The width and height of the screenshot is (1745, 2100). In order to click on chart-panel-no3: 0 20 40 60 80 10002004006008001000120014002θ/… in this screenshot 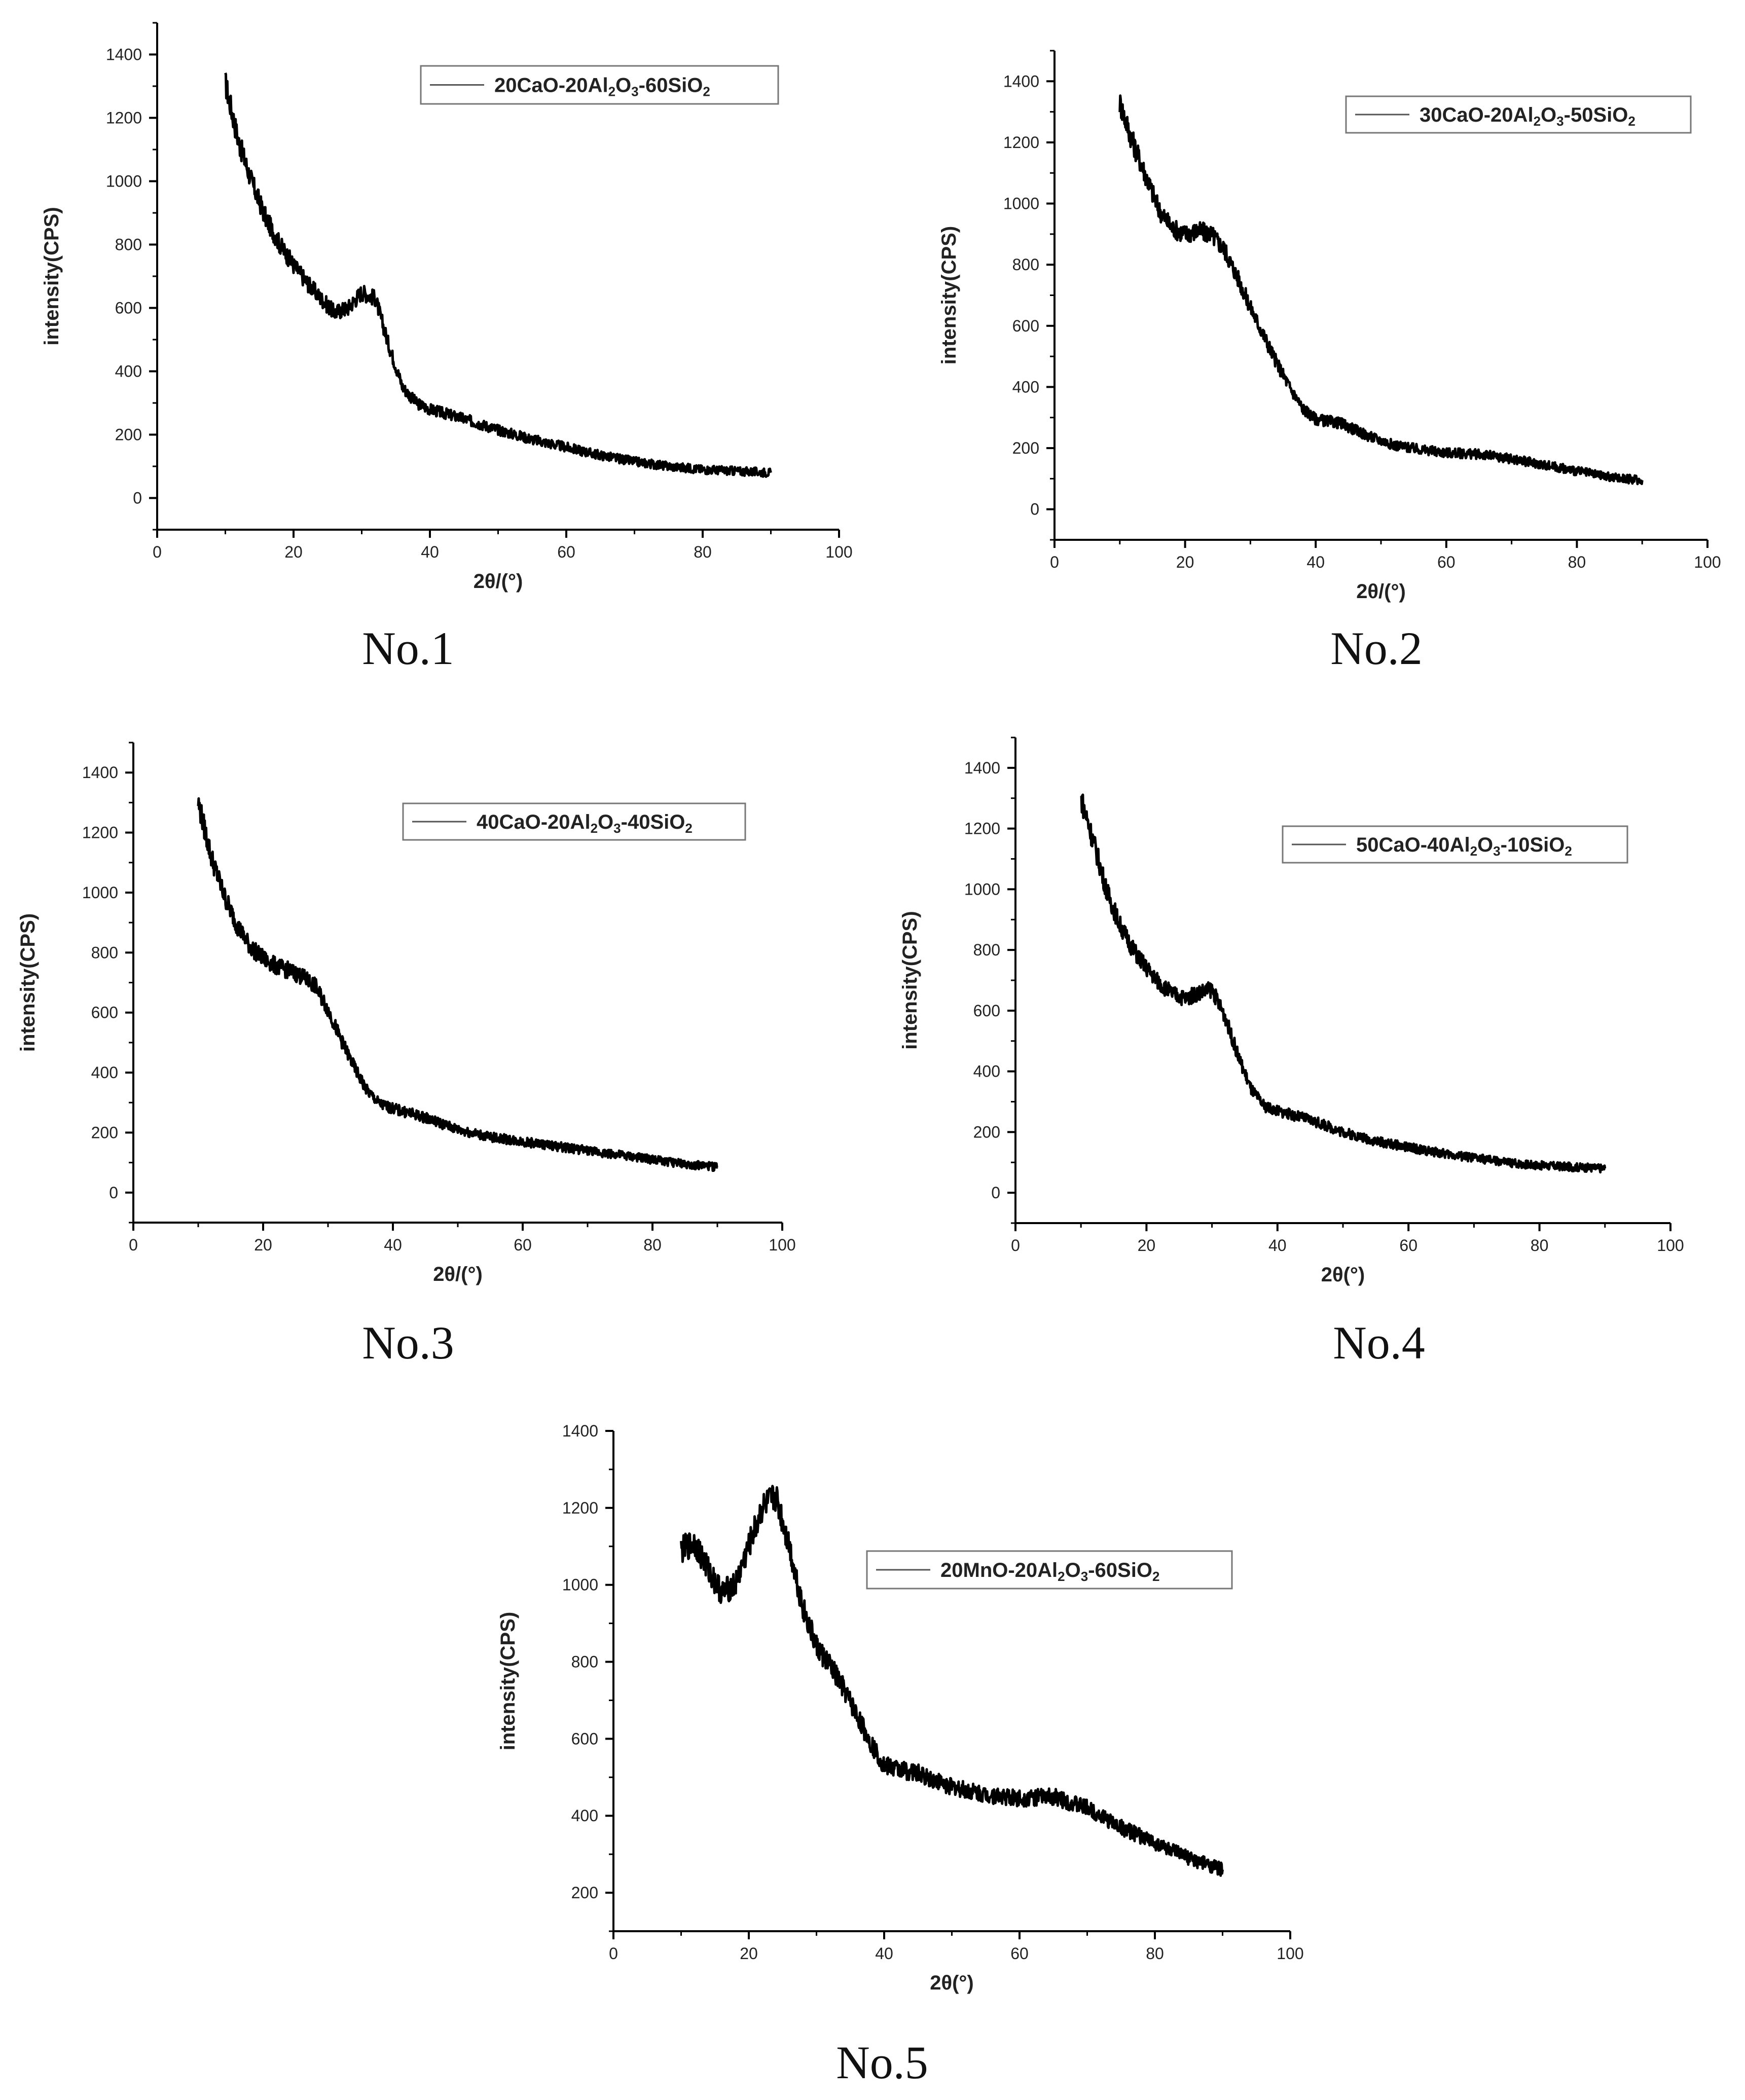, I will do `click(406, 1055)`.